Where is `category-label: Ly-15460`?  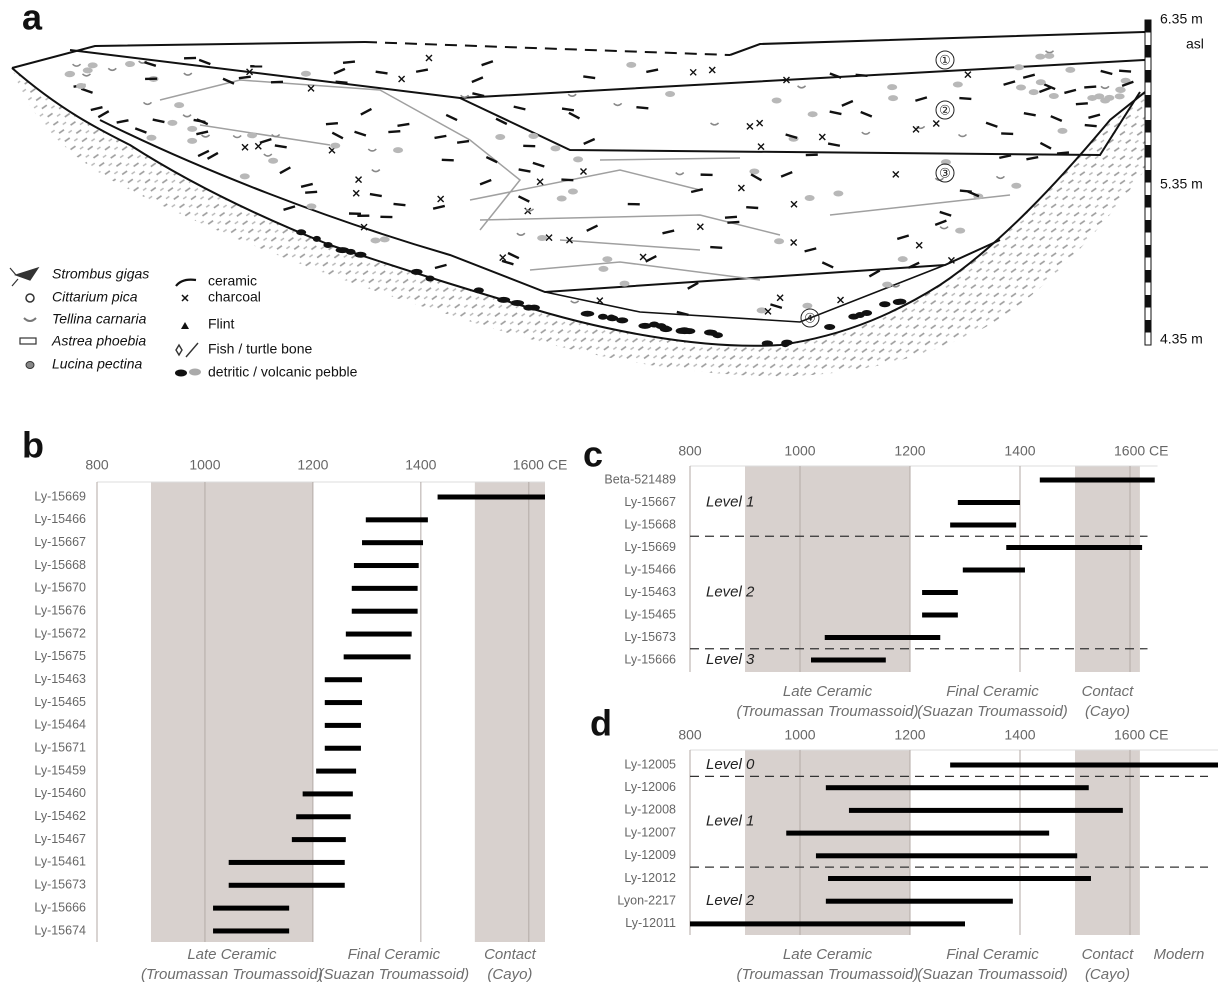
category-label: Ly-15460 is located at coordinates (60, 793).